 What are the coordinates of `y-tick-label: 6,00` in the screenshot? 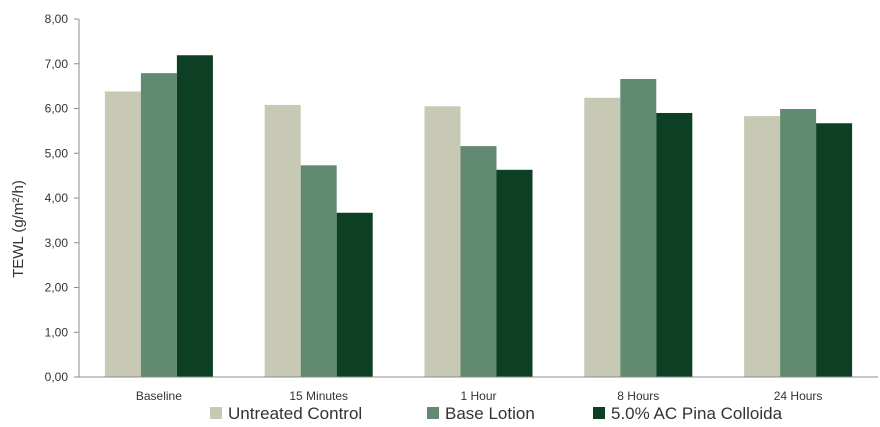 It's located at (57, 109).